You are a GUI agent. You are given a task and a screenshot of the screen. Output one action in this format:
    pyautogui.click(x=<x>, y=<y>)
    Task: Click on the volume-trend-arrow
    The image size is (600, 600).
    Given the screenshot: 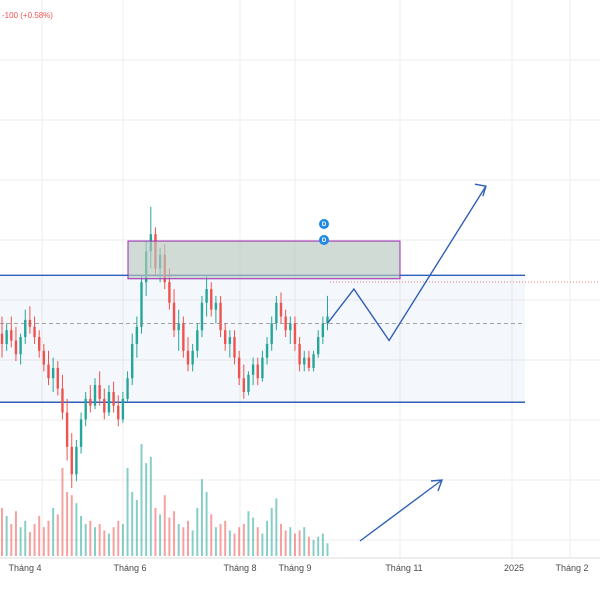 What is the action you would take?
    pyautogui.click(x=401, y=510)
    